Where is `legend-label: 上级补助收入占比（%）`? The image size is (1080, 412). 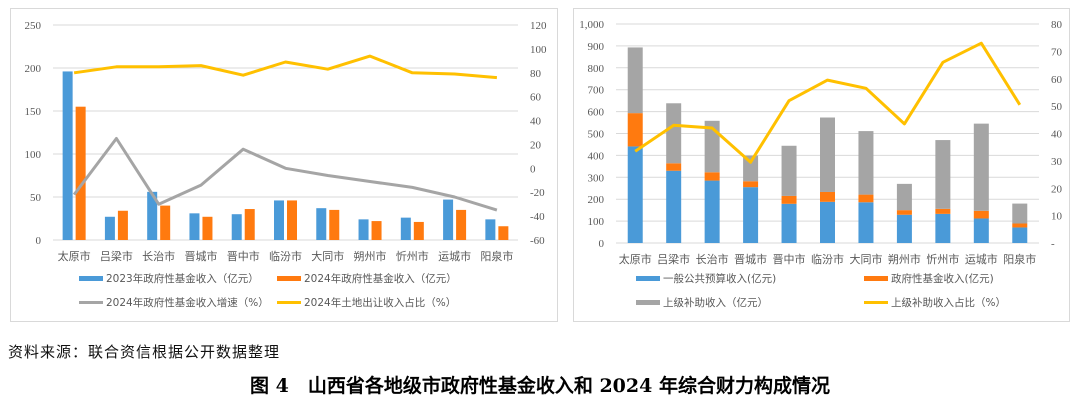 legend-label: 上级补助收入占比（%） is located at coordinates (948, 303).